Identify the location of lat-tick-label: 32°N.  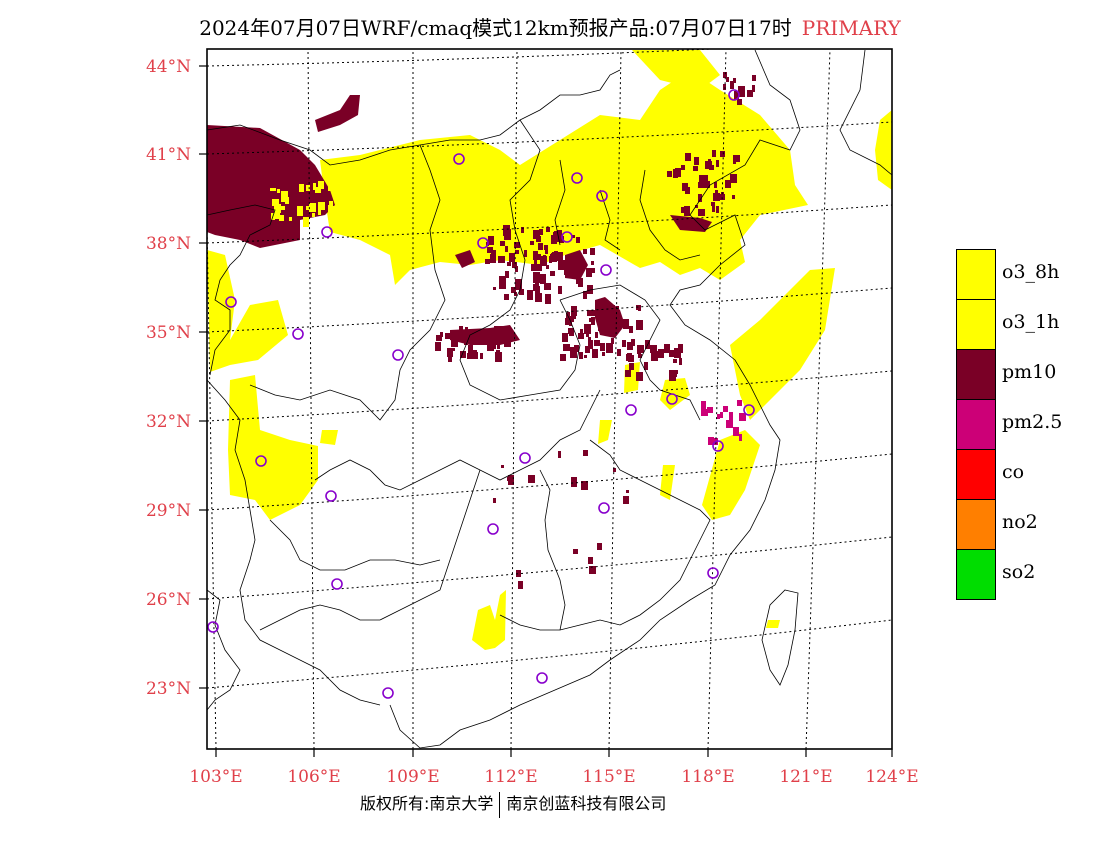
(168, 422).